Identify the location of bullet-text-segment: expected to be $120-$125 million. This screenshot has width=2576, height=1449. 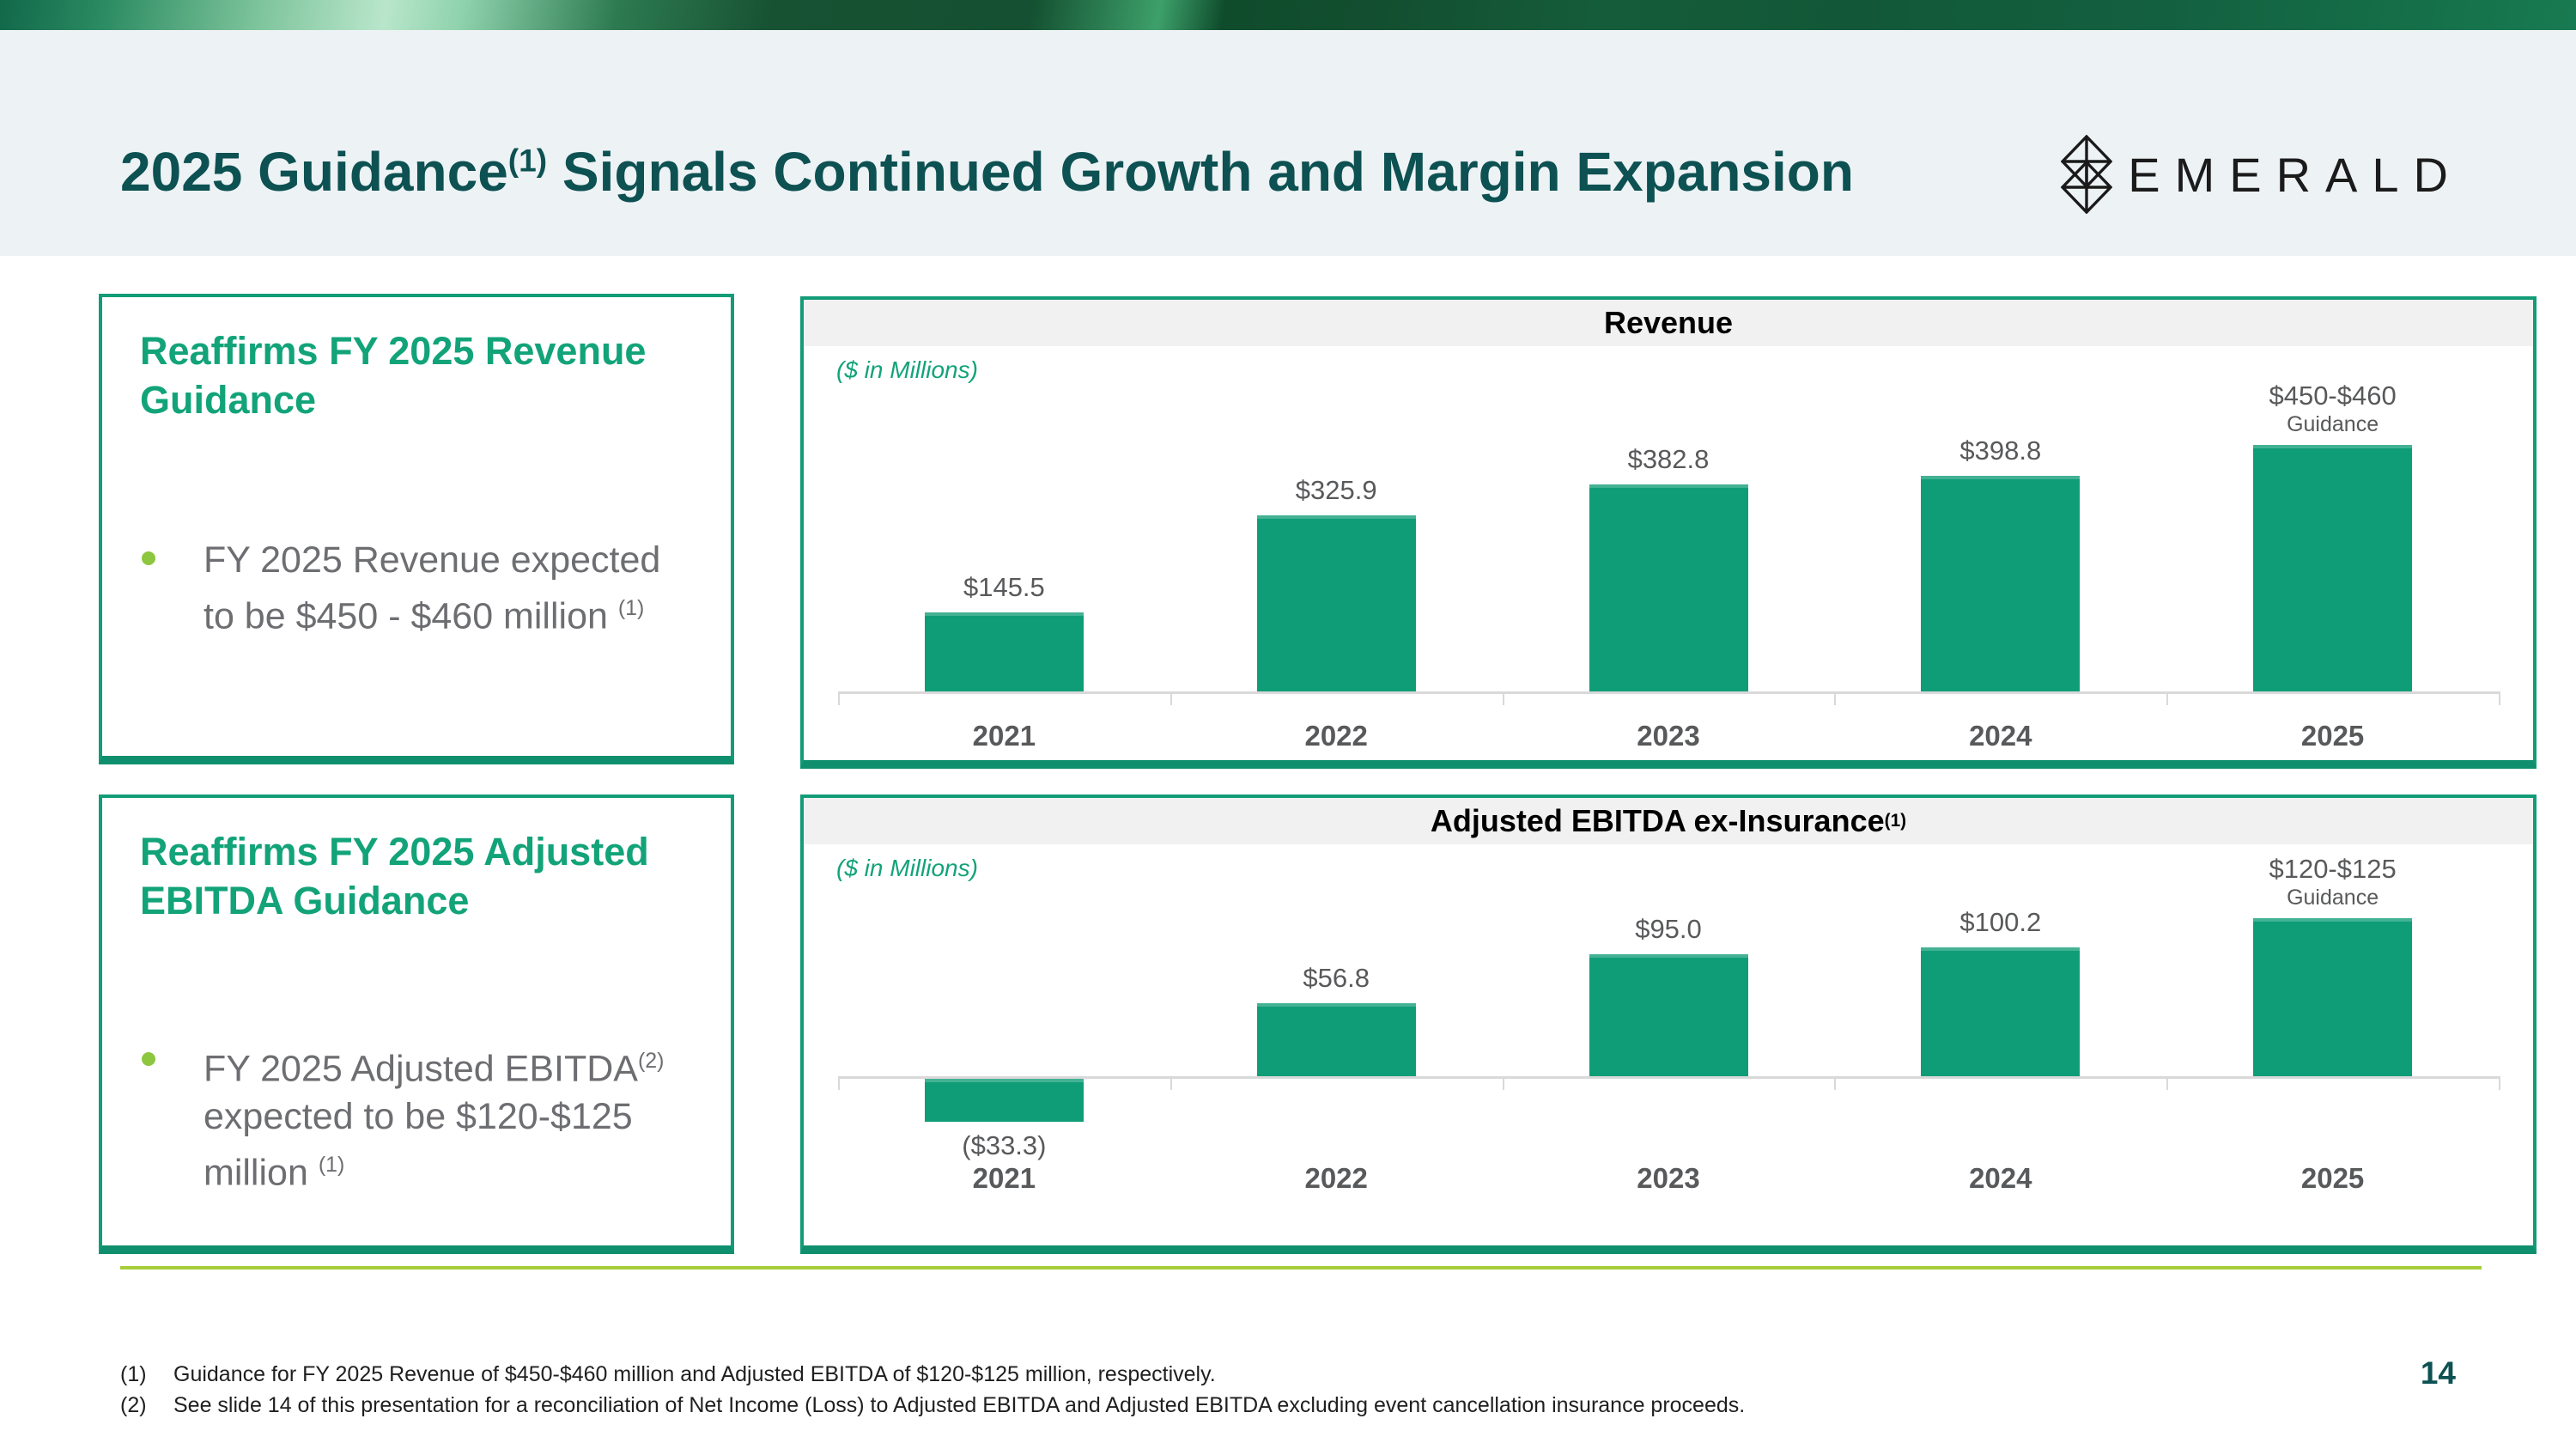
(419, 1145).